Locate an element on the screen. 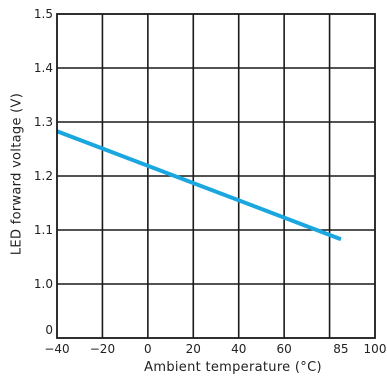 Image resolution: width=387 pixels, height=378 pixels. y-axis-title: LED forward voltage (V) is located at coordinates (17, 174).